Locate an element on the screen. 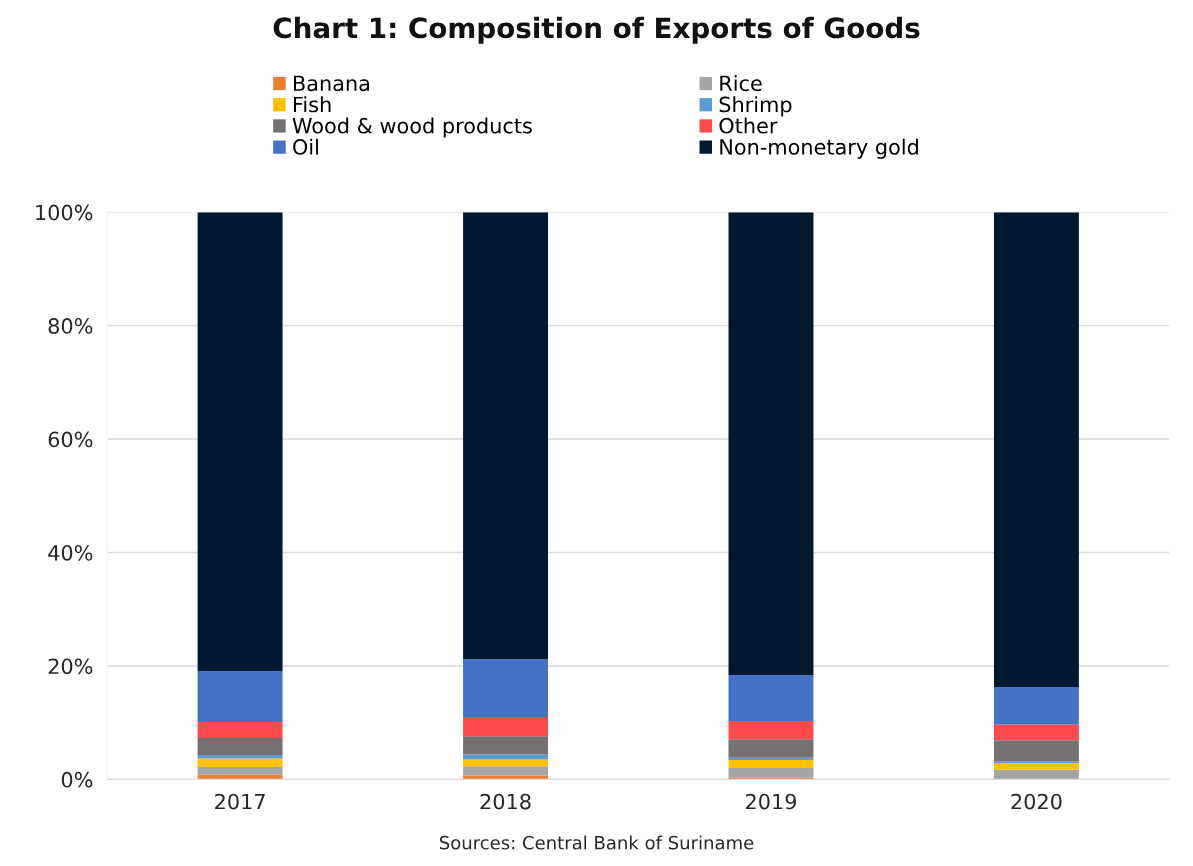 This screenshot has width=1193, height=866. x-tick-label: 2017 is located at coordinates (240, 801).